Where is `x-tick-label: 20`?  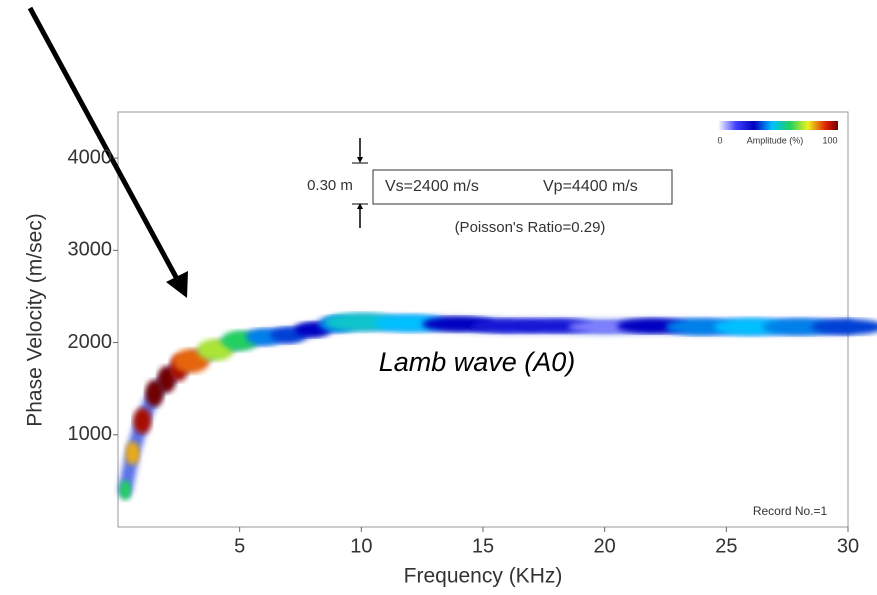 x-tick-label: 20 is located at coordinates (605, 546).